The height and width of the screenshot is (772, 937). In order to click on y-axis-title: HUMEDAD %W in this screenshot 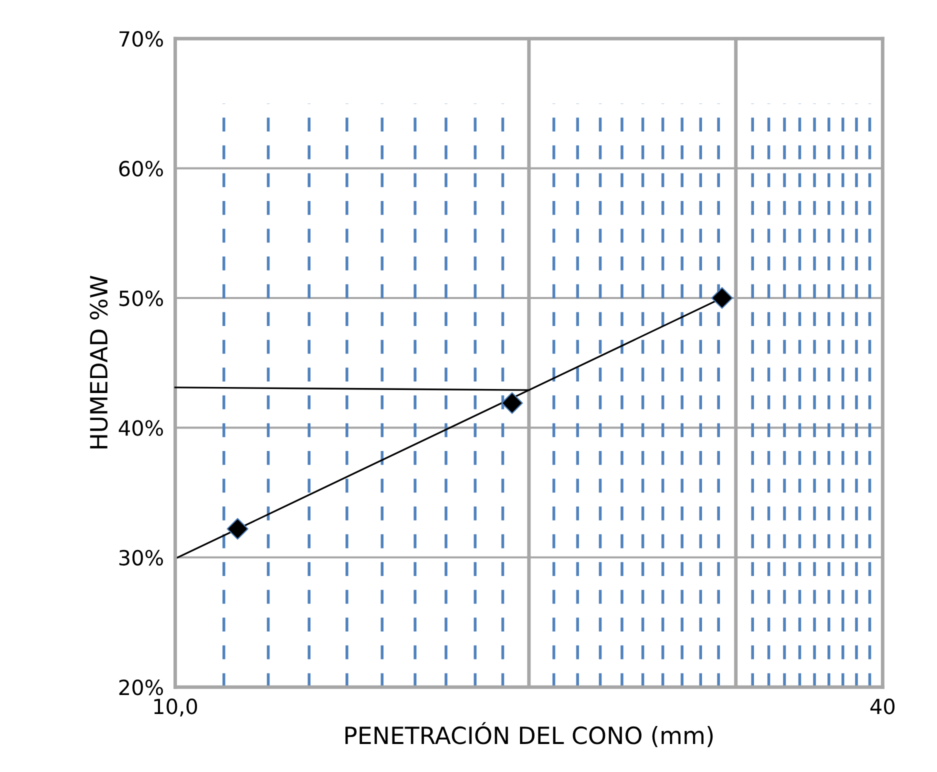, I will do `click(99, 362)`.